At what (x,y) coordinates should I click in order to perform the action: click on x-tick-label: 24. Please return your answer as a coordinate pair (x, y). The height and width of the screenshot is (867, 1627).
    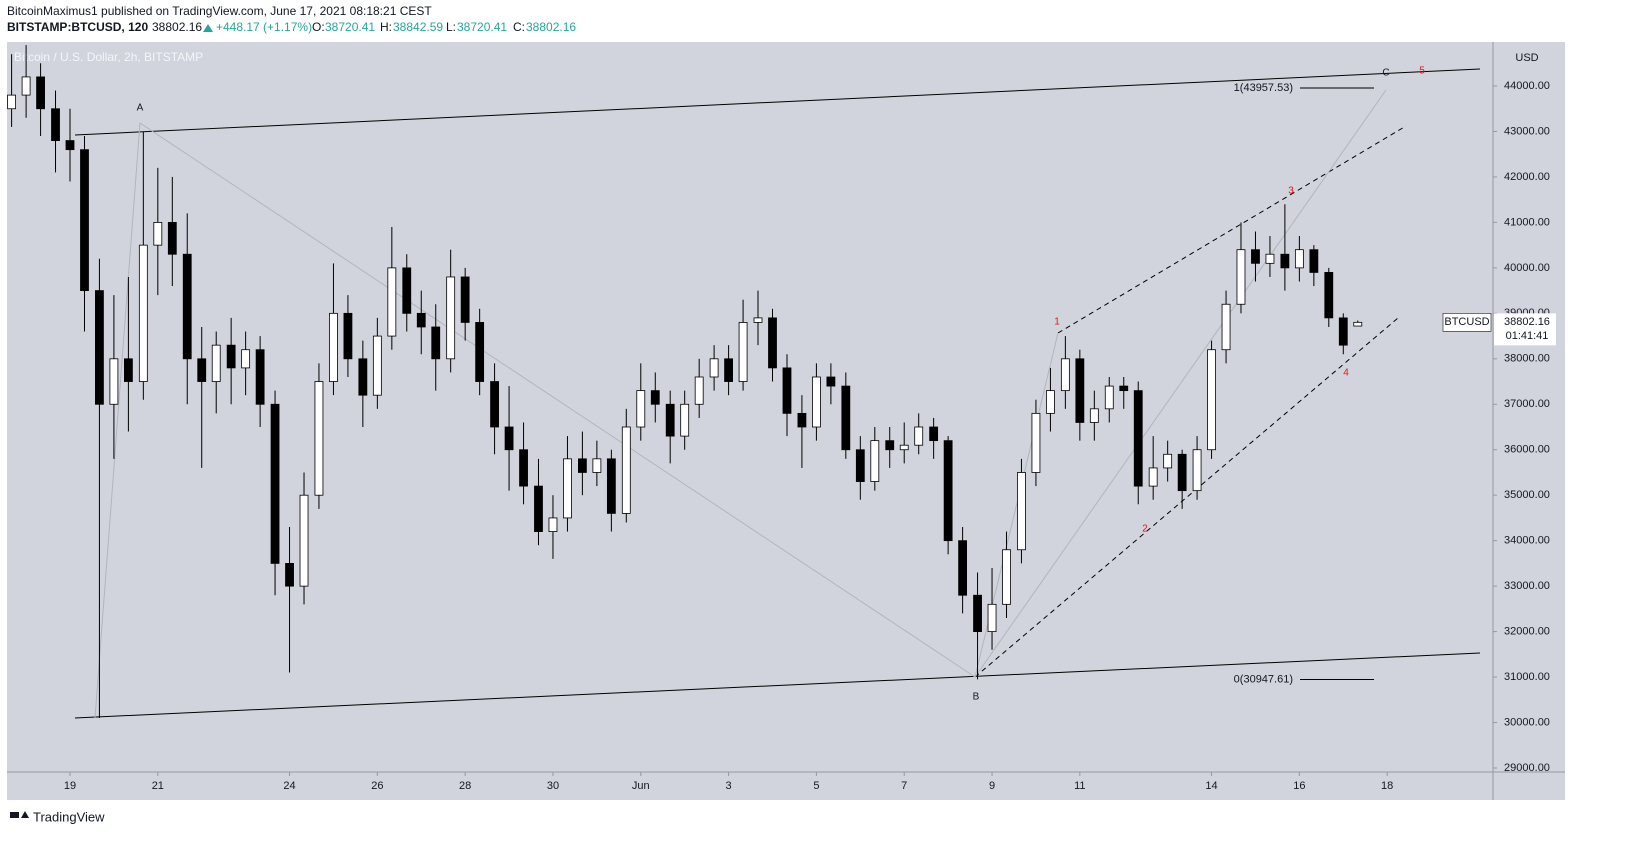
    Looking at the image, I should click on (289, 786).